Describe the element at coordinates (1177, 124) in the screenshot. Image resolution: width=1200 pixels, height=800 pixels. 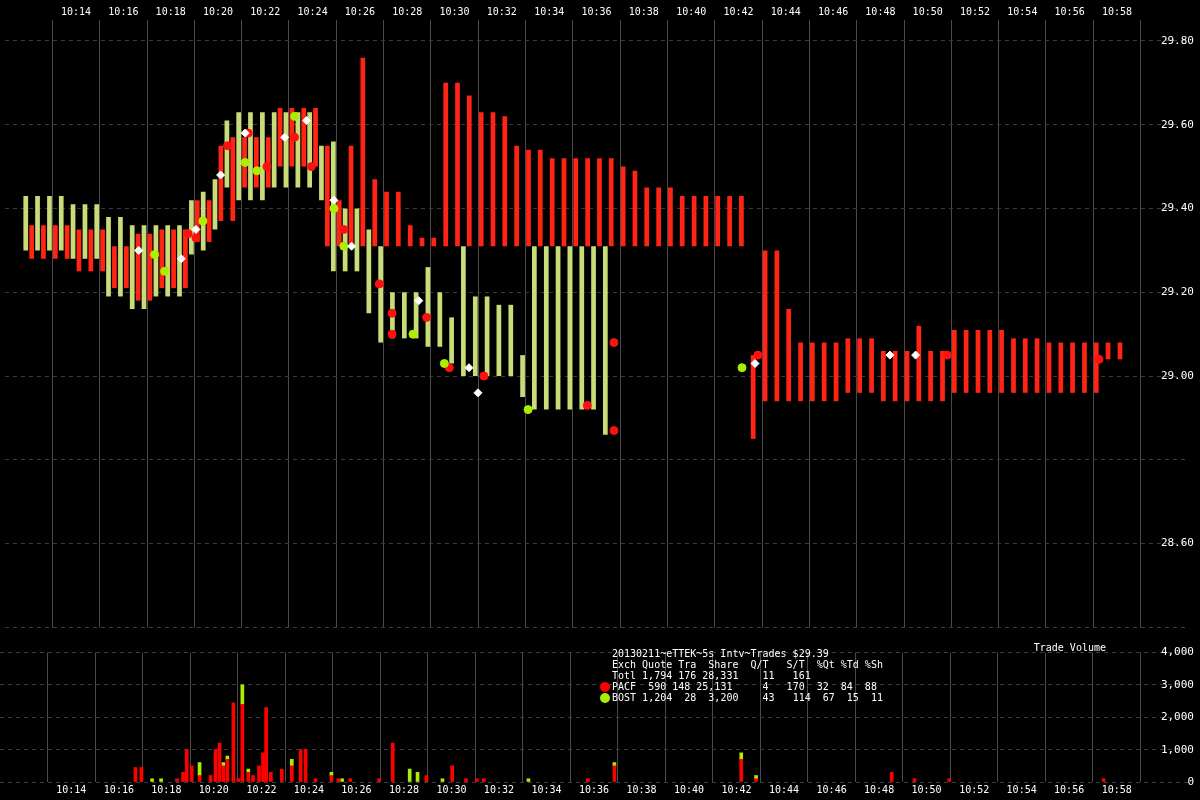
I see `y-tick-label: 29.60` at that location.